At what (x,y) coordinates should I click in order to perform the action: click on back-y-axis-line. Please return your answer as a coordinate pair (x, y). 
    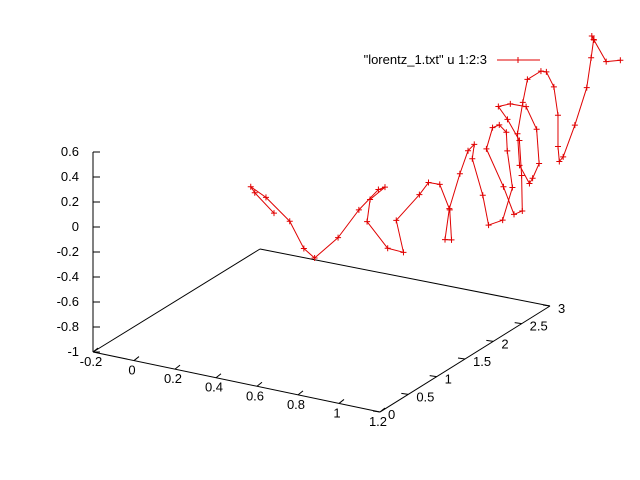
    Looking at the image, I should click on (405, 277).